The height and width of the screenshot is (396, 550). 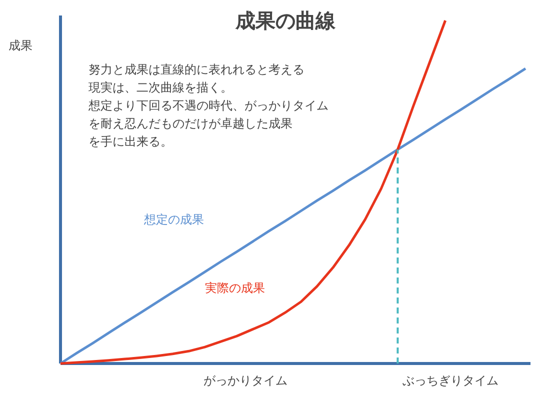 I want to click on annotation: 努力と成果は直線的に表れれると考える, so click(x=196, y=69).